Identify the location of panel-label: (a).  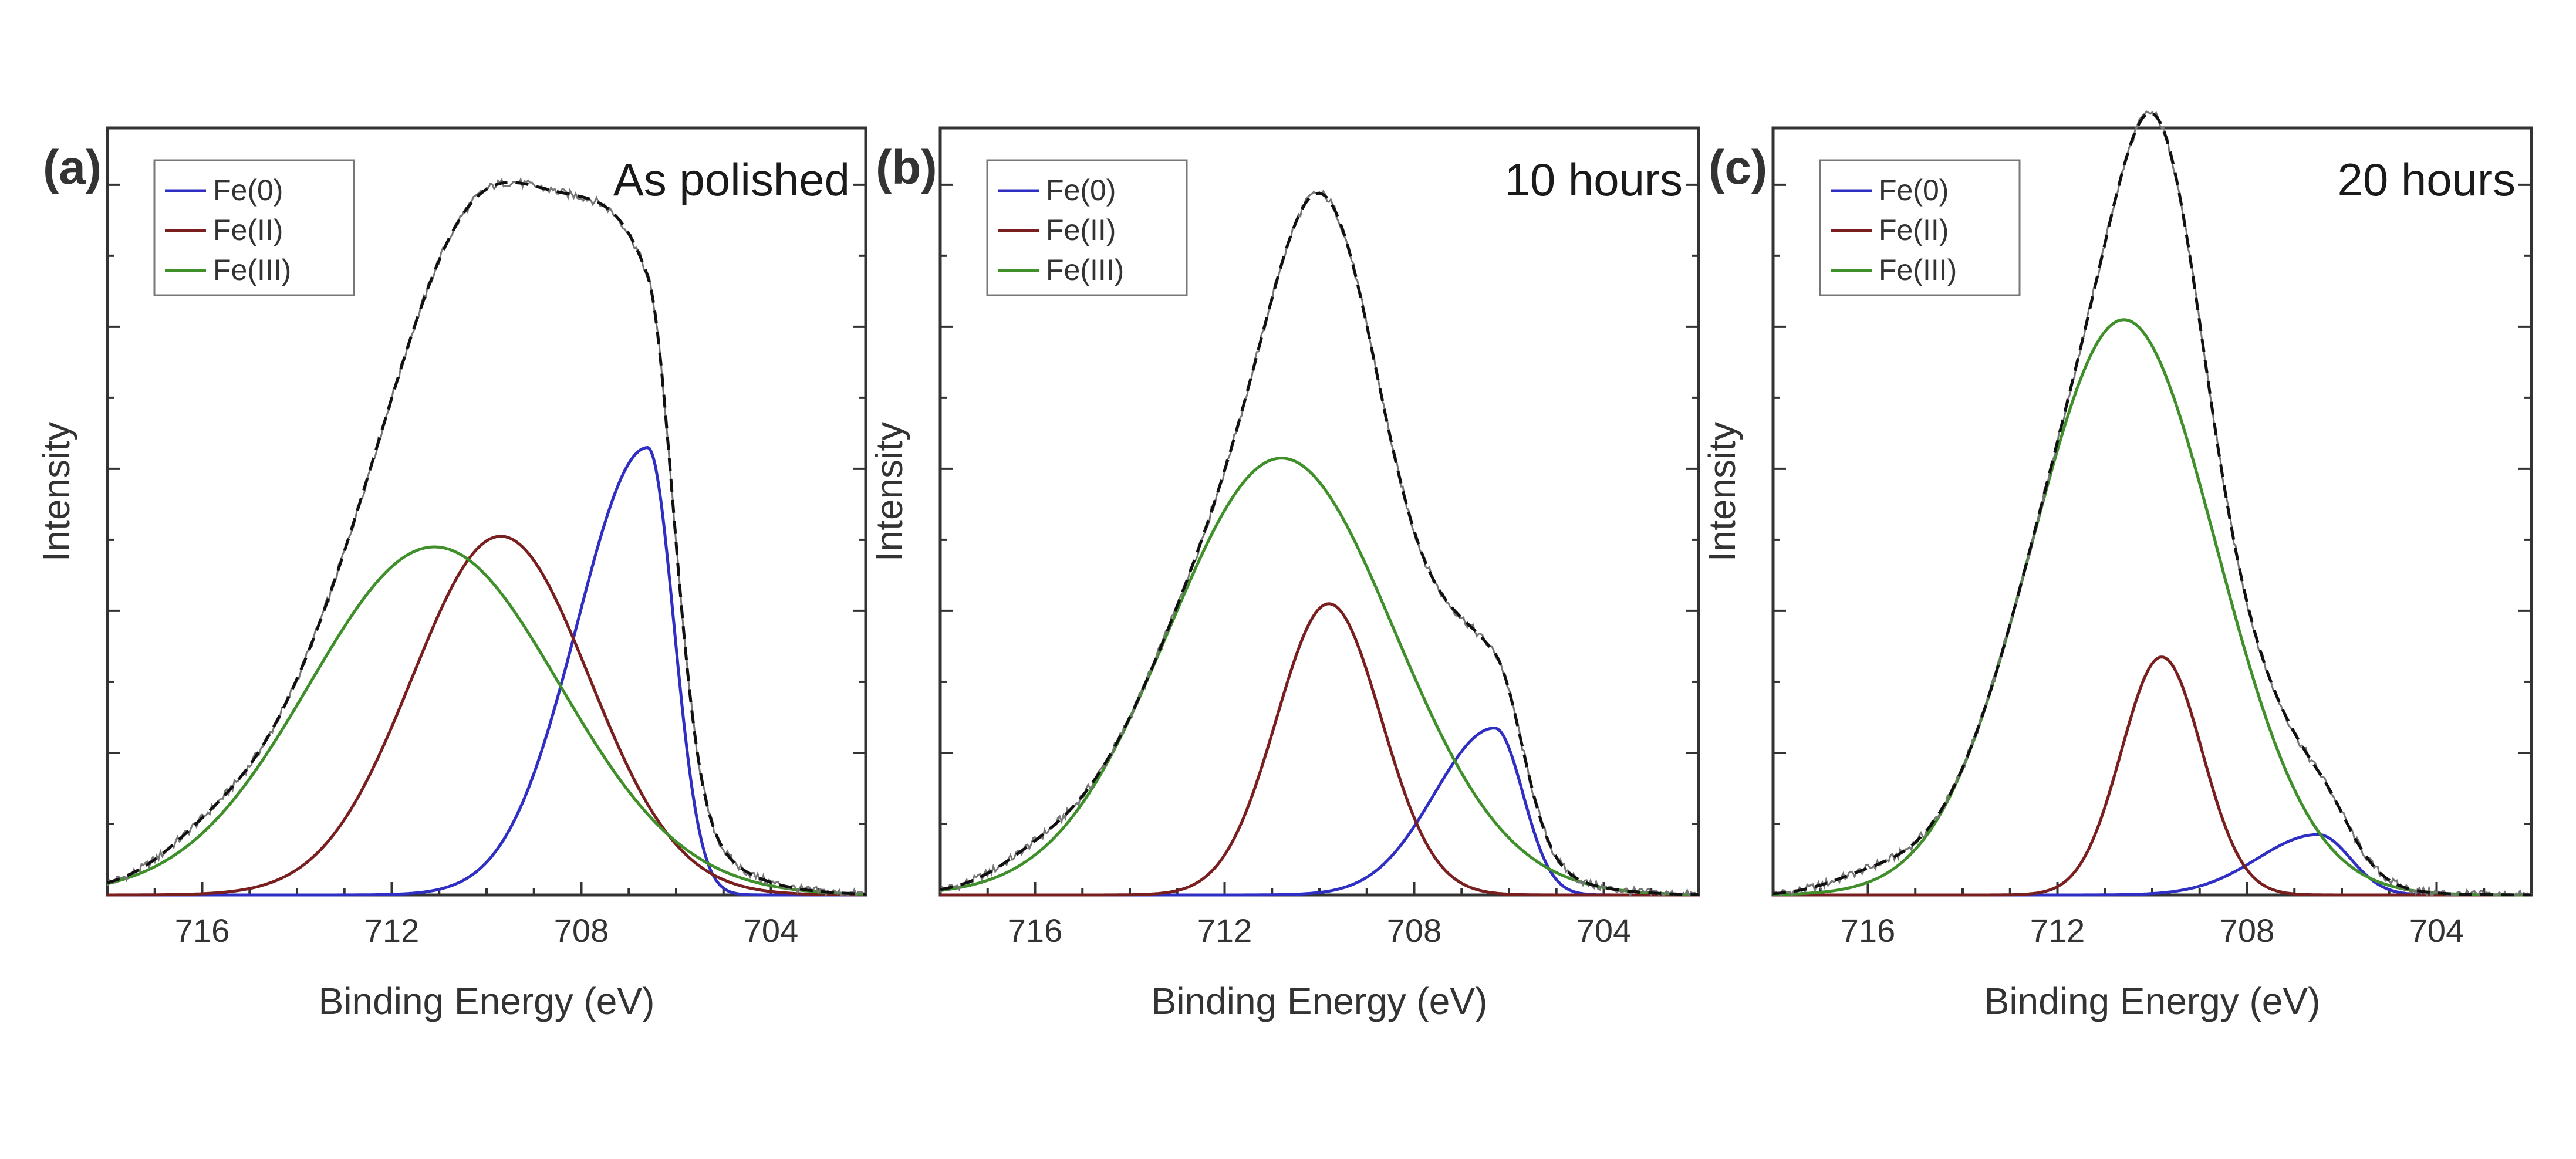
(72, 167).